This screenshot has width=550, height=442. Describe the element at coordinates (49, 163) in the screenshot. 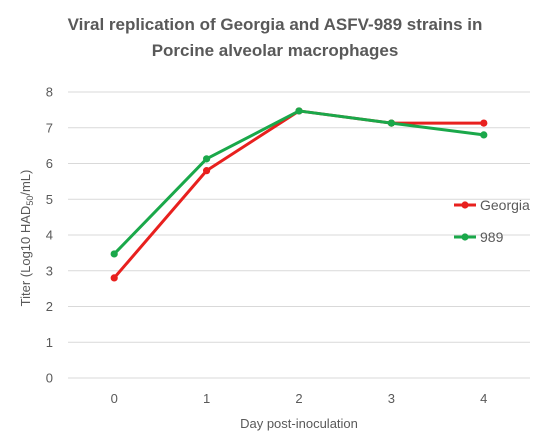

I see `y-tick-label: 6` at that location.